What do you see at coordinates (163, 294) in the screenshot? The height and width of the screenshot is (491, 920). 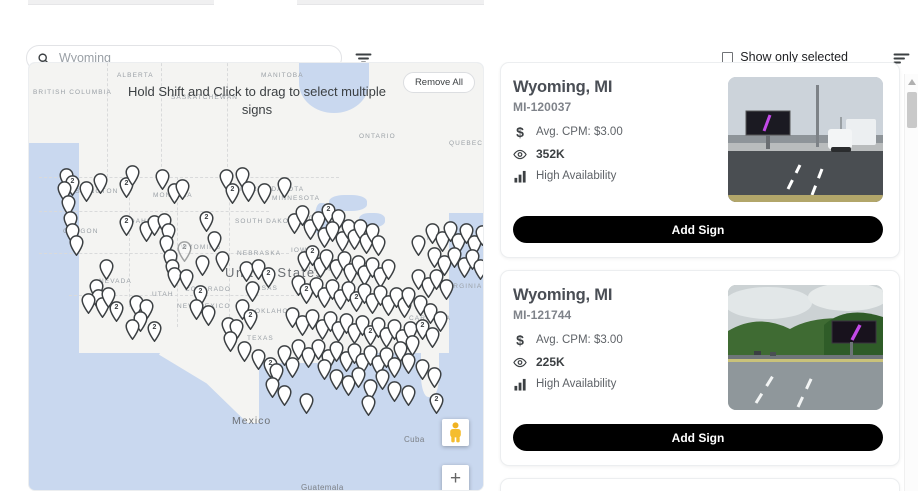 I see `map-label-utah: UTAH` at bounding box center [163, 294].